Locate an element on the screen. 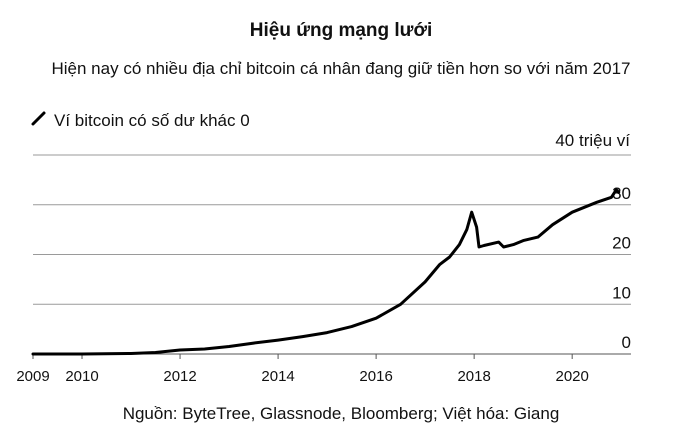  legend-line-marker is located at coordinates (38, 118).